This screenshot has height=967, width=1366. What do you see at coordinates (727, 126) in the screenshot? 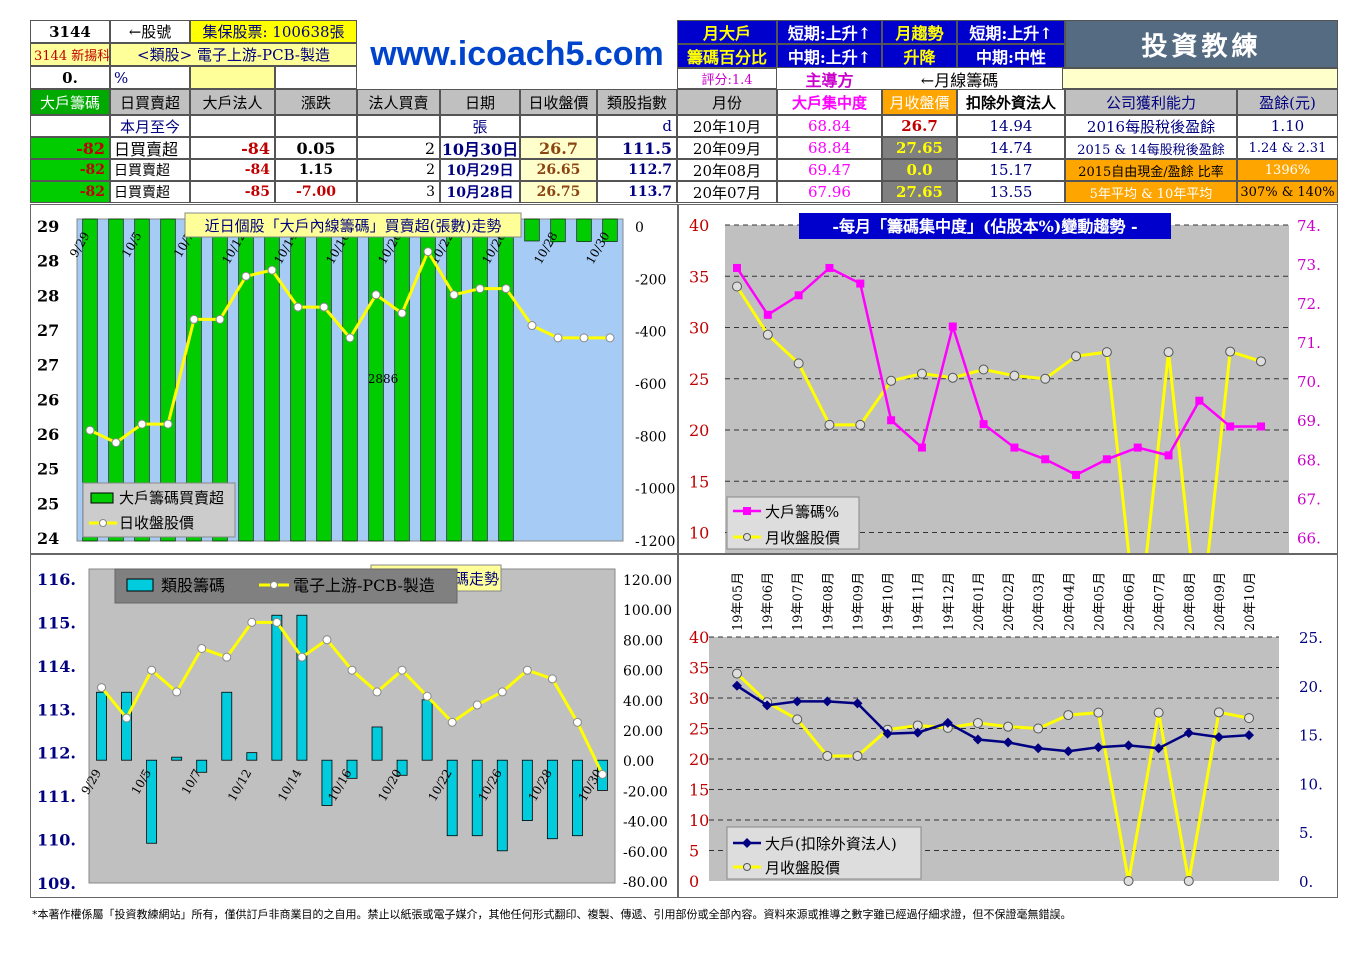
I see `right-row-0-col-0: 20年10月` at bounding box center [727, 126].